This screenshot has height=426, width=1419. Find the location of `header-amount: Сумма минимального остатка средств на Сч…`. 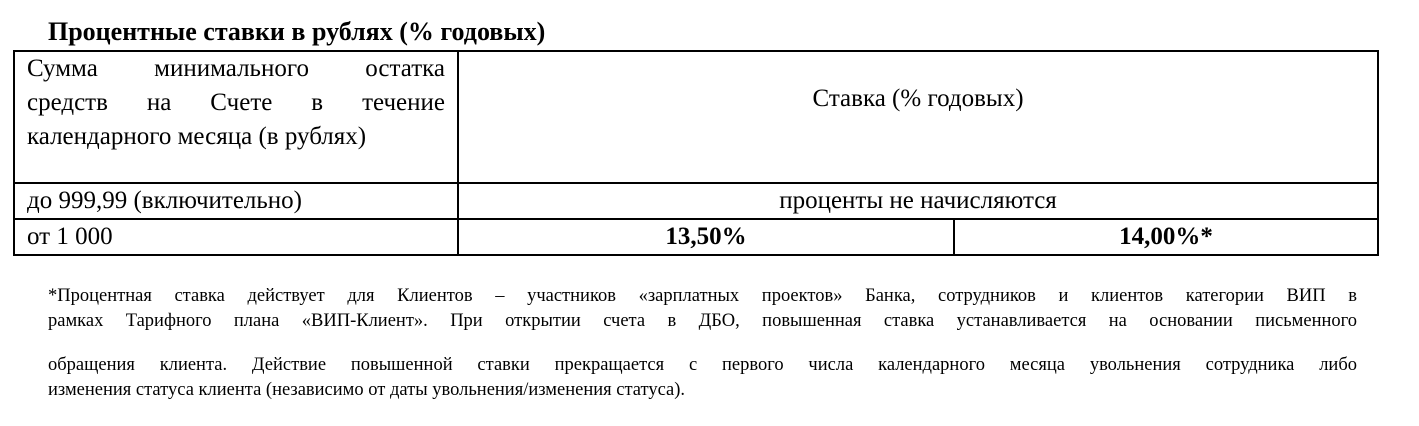

header-amount: Сумма минимального остатка средств на Сч… is located at coordinates (236, 117).